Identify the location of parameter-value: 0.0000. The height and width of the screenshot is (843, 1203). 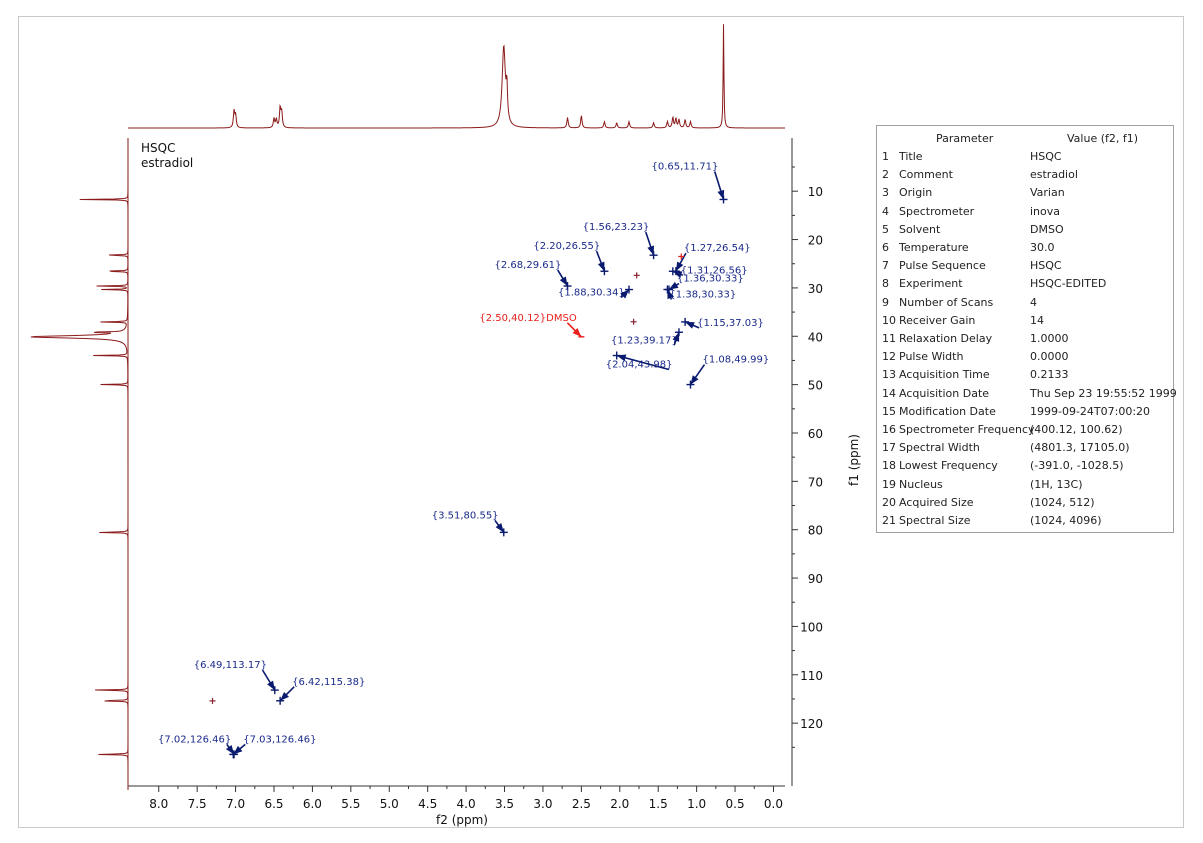
(1049, 357).